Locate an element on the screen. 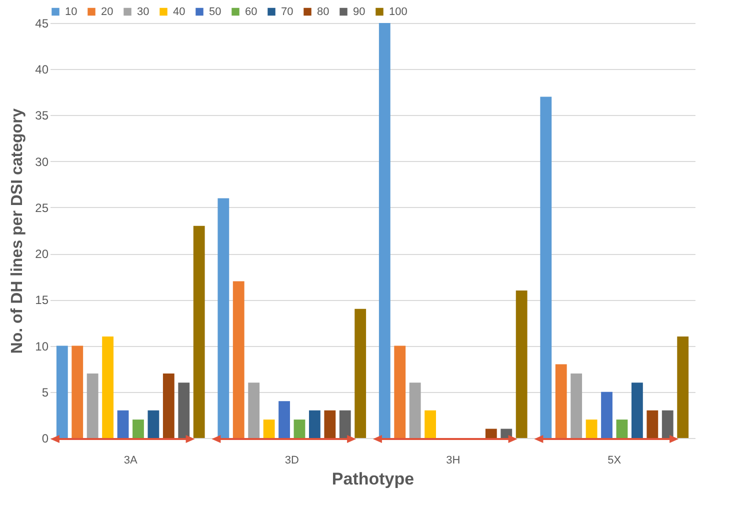 The image size is (743, 517). y-tick-label: 30 is located at coordinates (42, 161).